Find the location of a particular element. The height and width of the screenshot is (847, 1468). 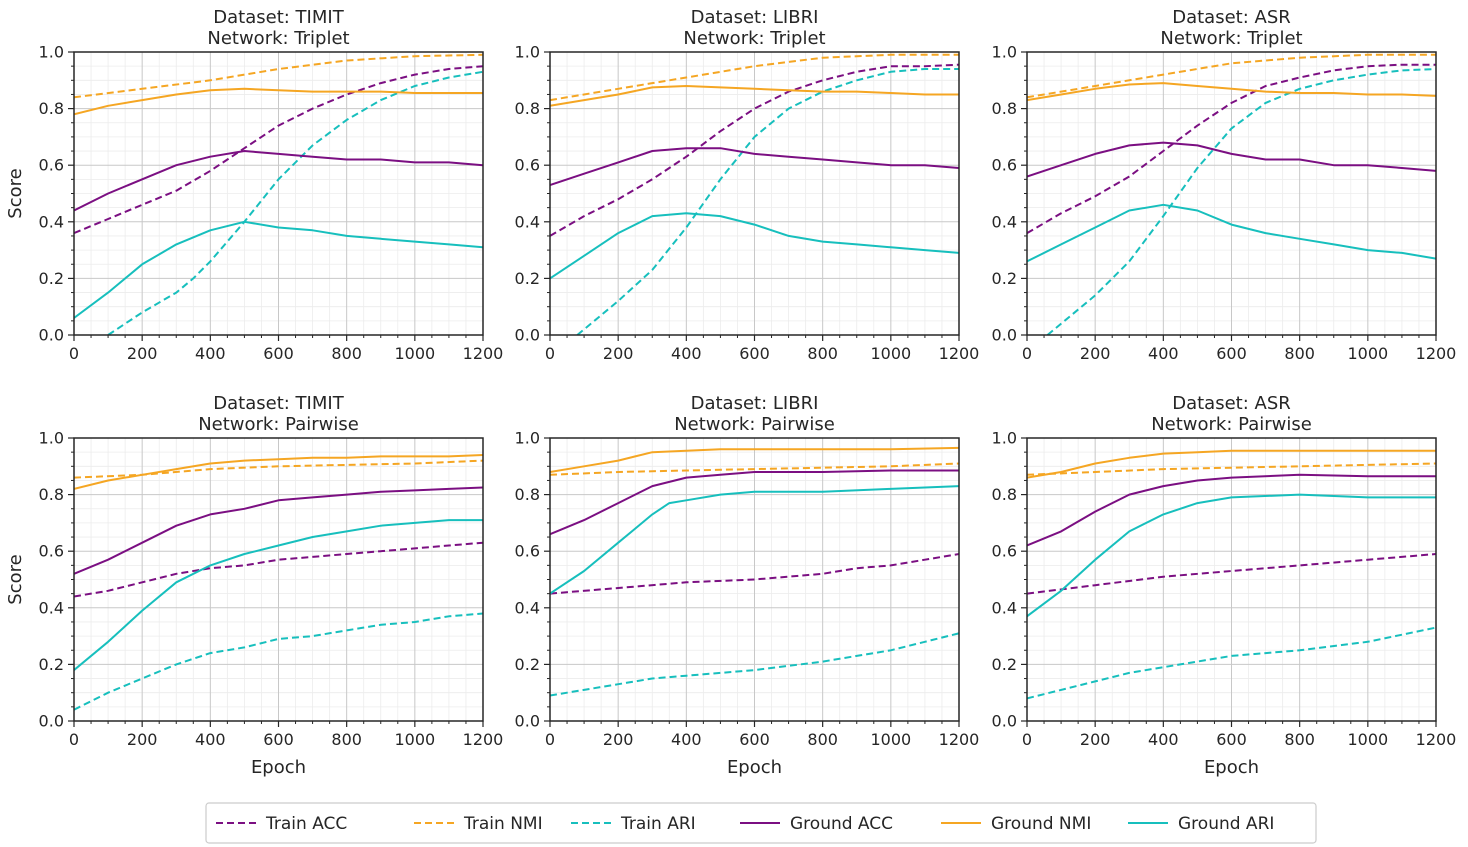

legend-label-ground-ari: Ground ARI is located at coordinates (1226, 824).